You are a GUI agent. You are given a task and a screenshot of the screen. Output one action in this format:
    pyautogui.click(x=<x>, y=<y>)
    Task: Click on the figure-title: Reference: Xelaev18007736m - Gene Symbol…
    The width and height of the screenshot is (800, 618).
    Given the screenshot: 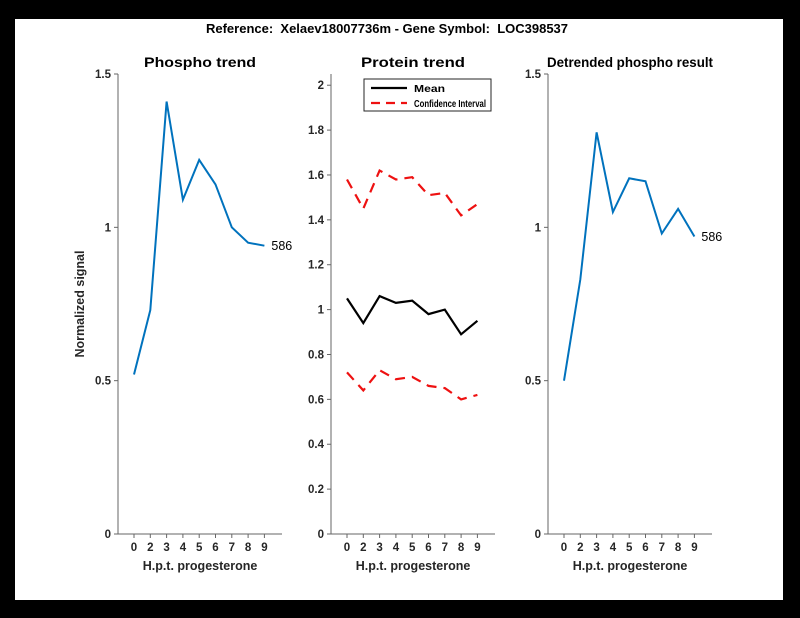 What is the action you would take?
    pyautogui.click(x=387, y=28)
    